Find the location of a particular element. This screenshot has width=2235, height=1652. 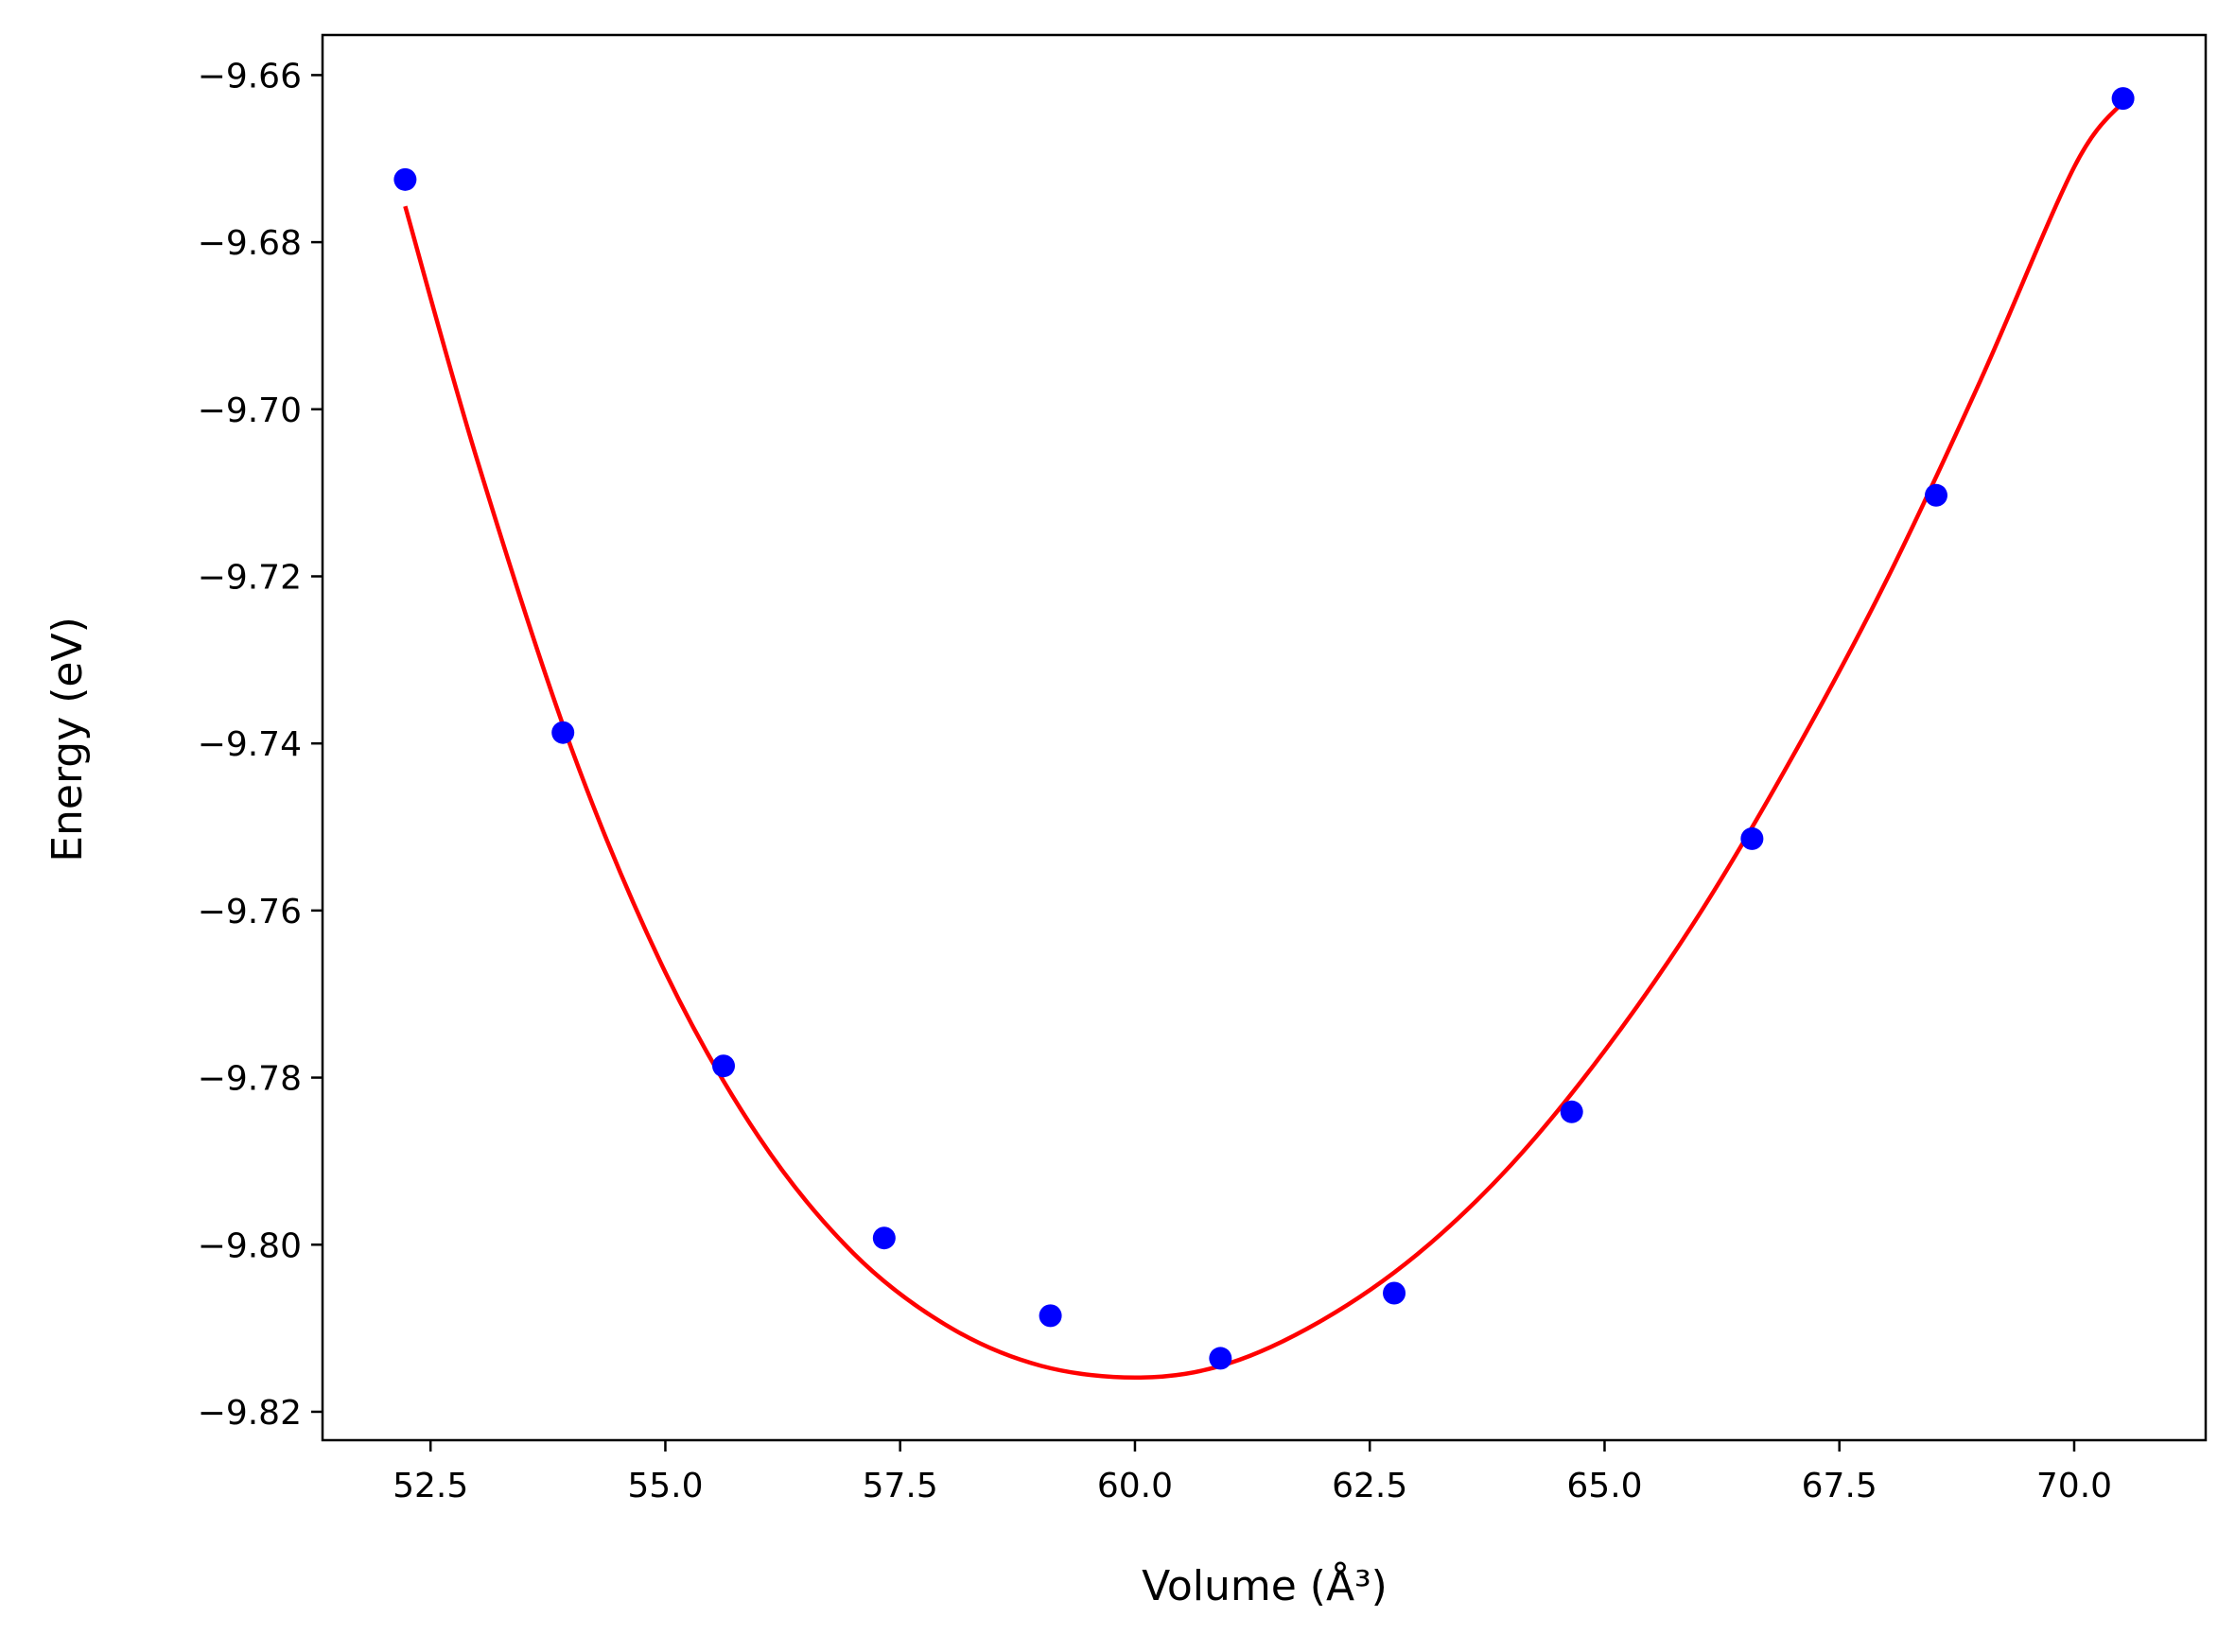

x-axis-title: Volume (Å³) is located at coordinates (1265, 1585).